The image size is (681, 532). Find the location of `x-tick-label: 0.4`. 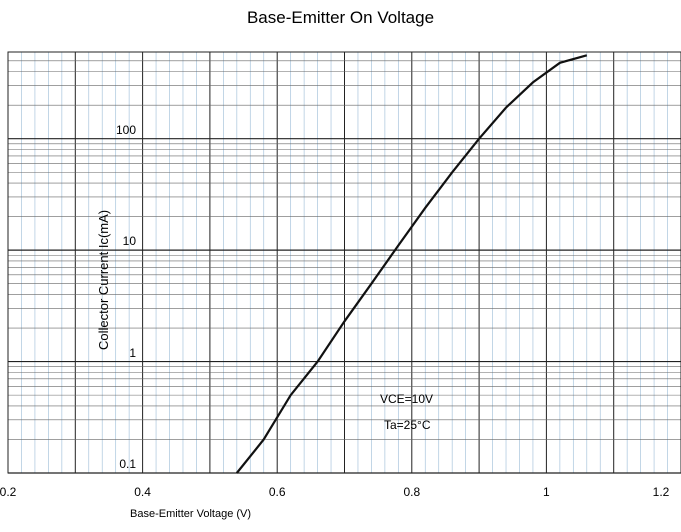

x-tick-label: 0.4 is located at coordinates (143, 492).